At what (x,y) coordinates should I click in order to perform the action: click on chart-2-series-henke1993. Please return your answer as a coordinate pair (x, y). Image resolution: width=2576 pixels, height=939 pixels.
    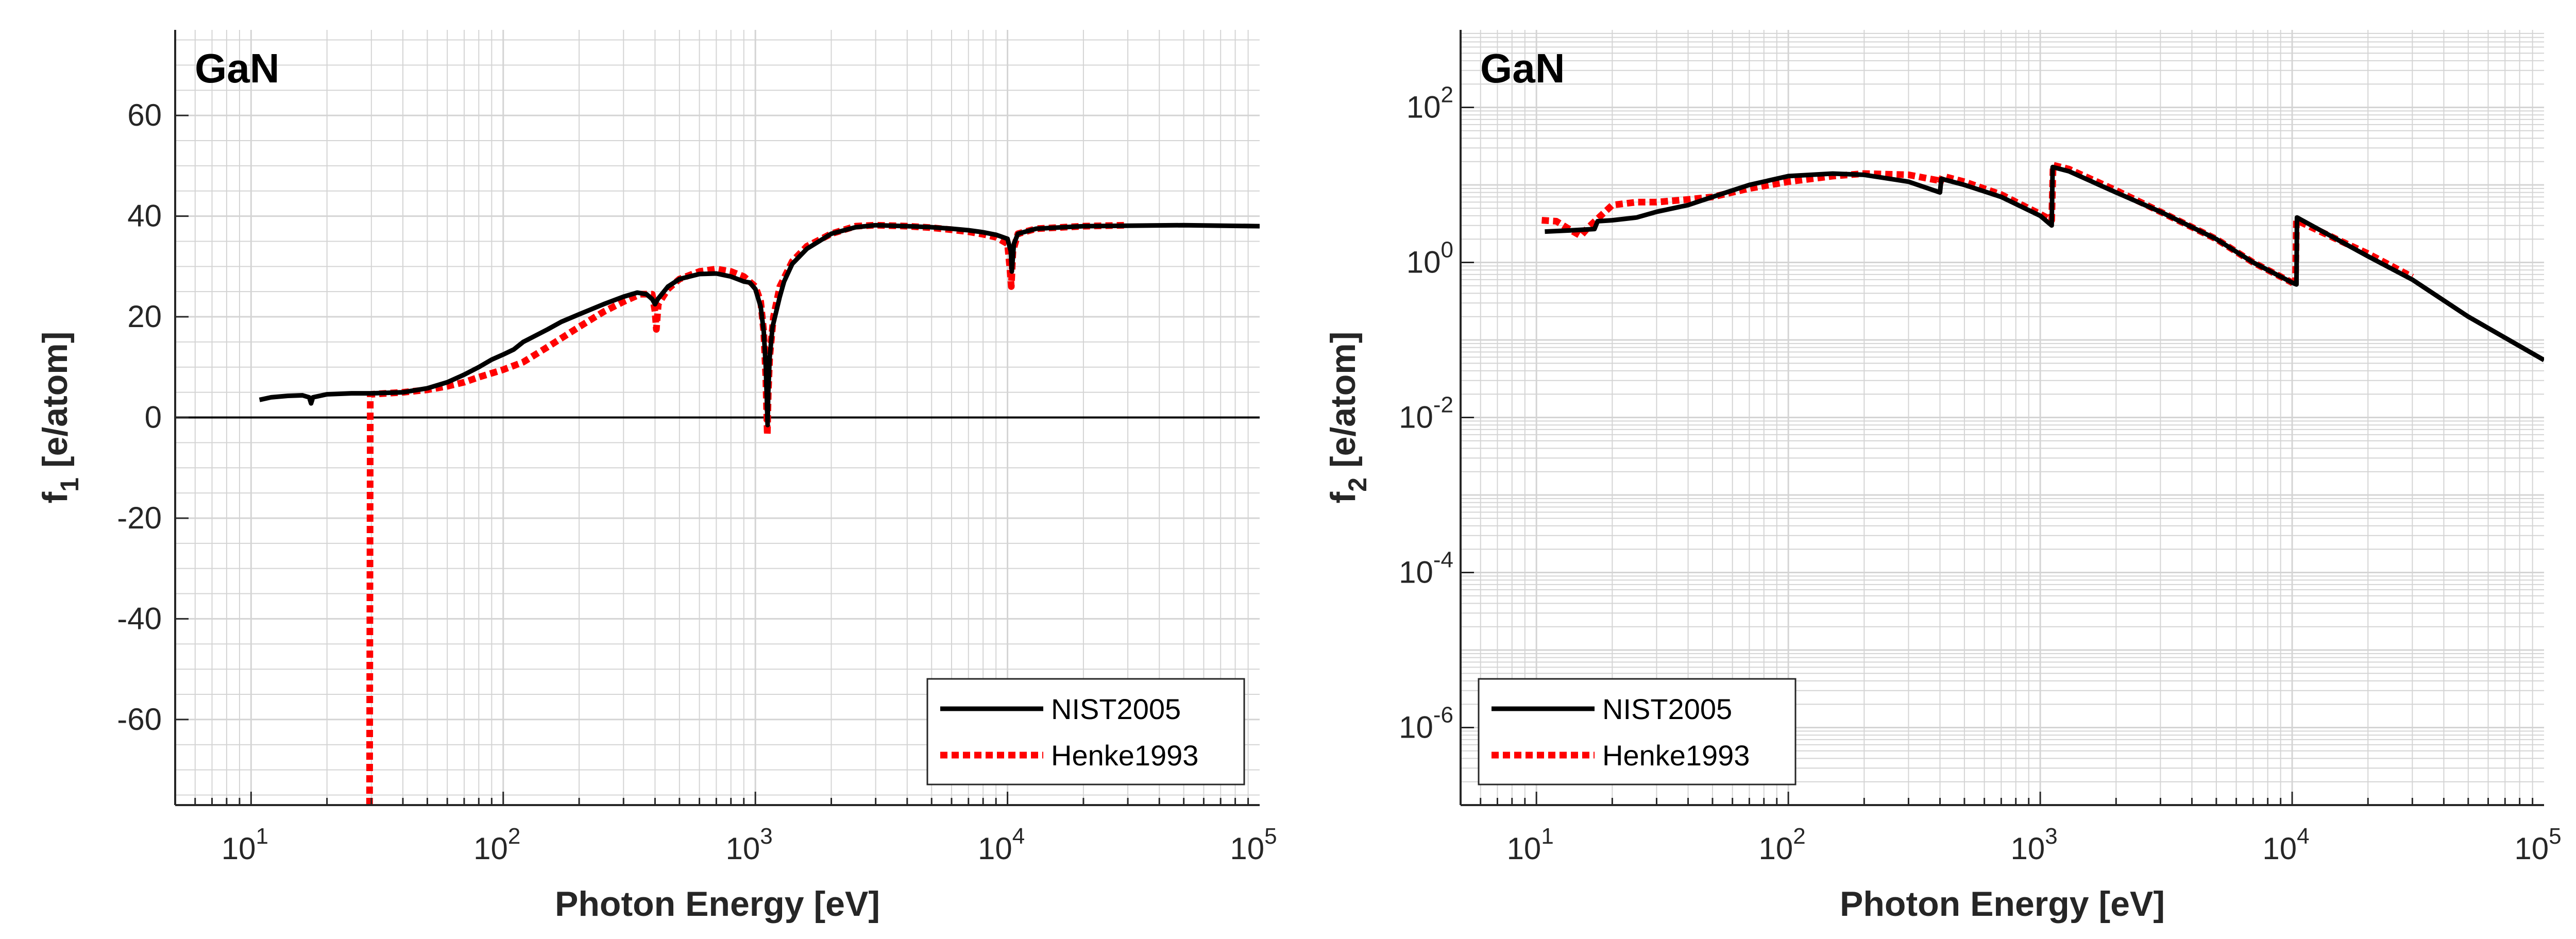
    Looking at the image, I should click on (1977, 225).